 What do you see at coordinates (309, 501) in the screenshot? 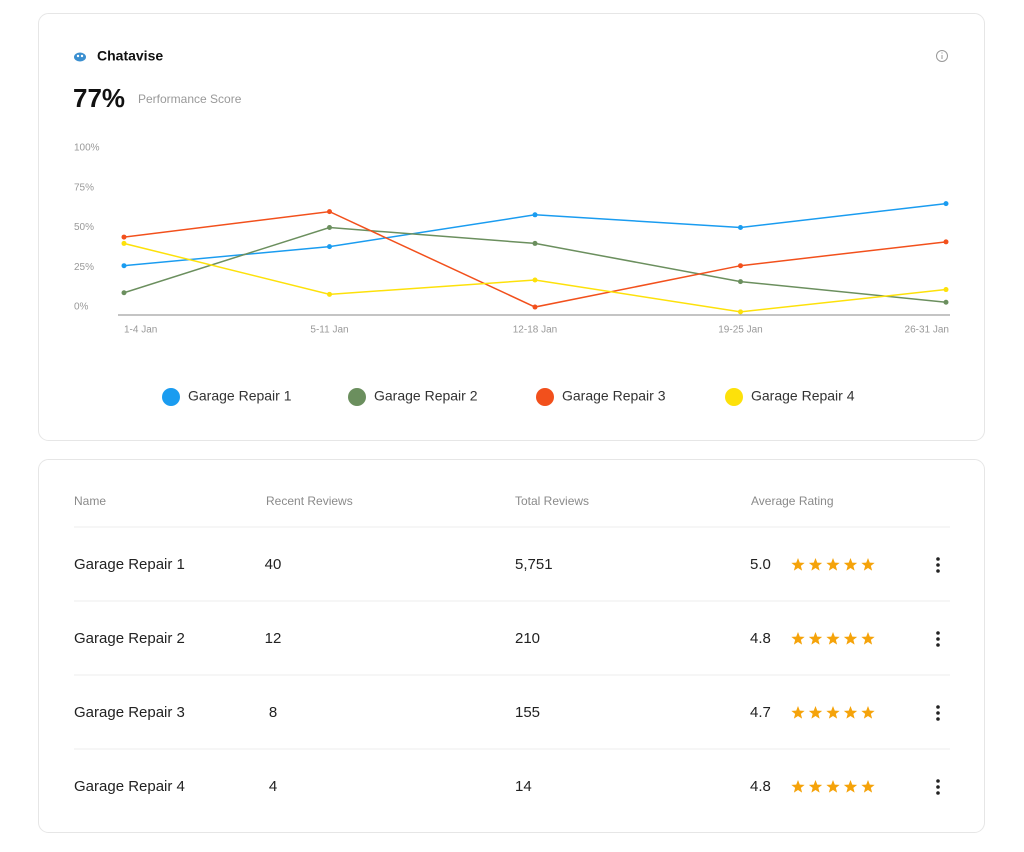
I see `column-header: Recent Reviews` at bounding box center [309, 501].